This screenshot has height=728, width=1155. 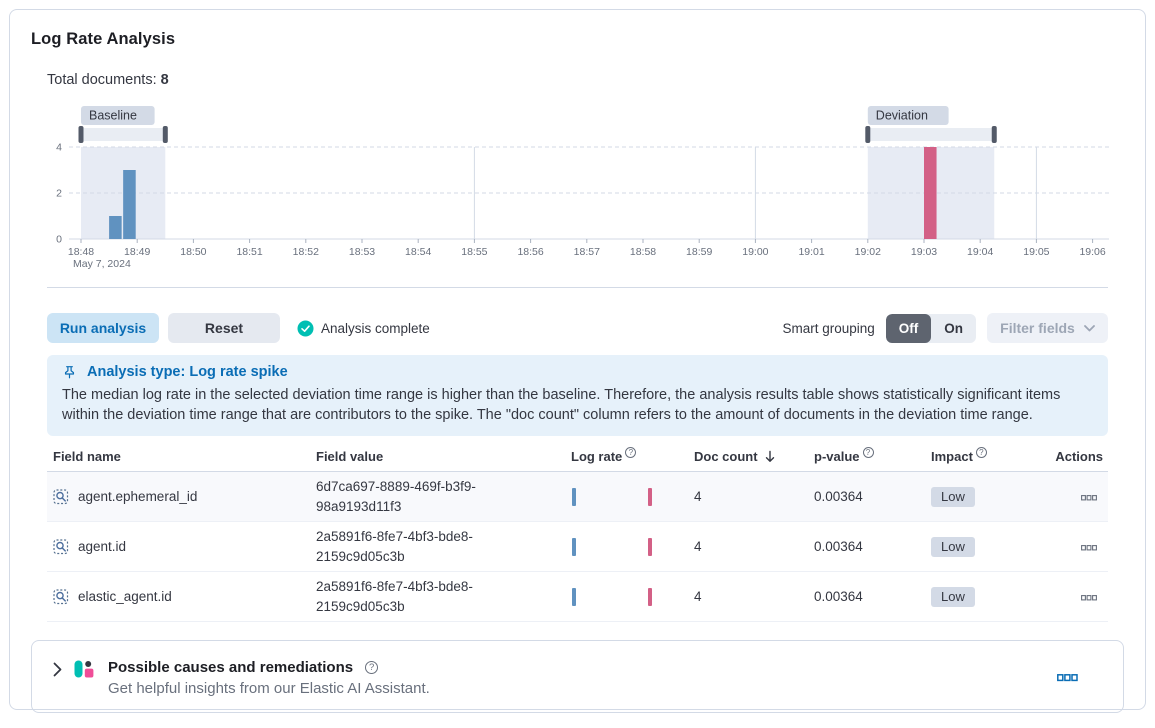 I want to click on deviation-badge-label: Deviation, so click(x=902, y=116).